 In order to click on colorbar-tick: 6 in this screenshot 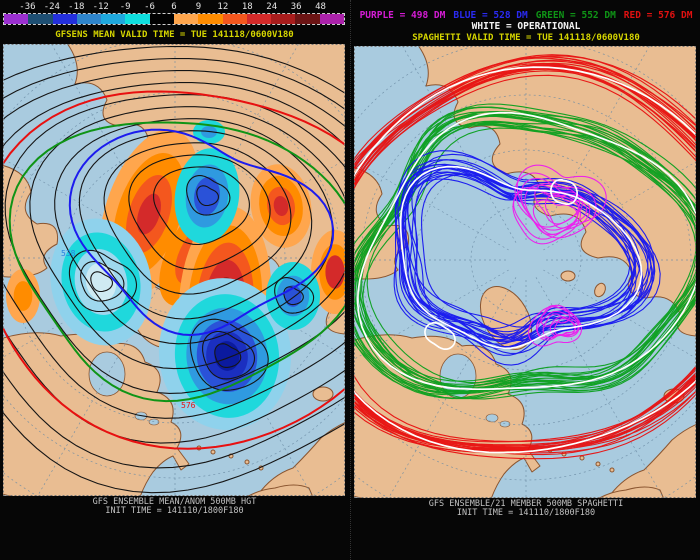, I will do `click(174, 7)`.